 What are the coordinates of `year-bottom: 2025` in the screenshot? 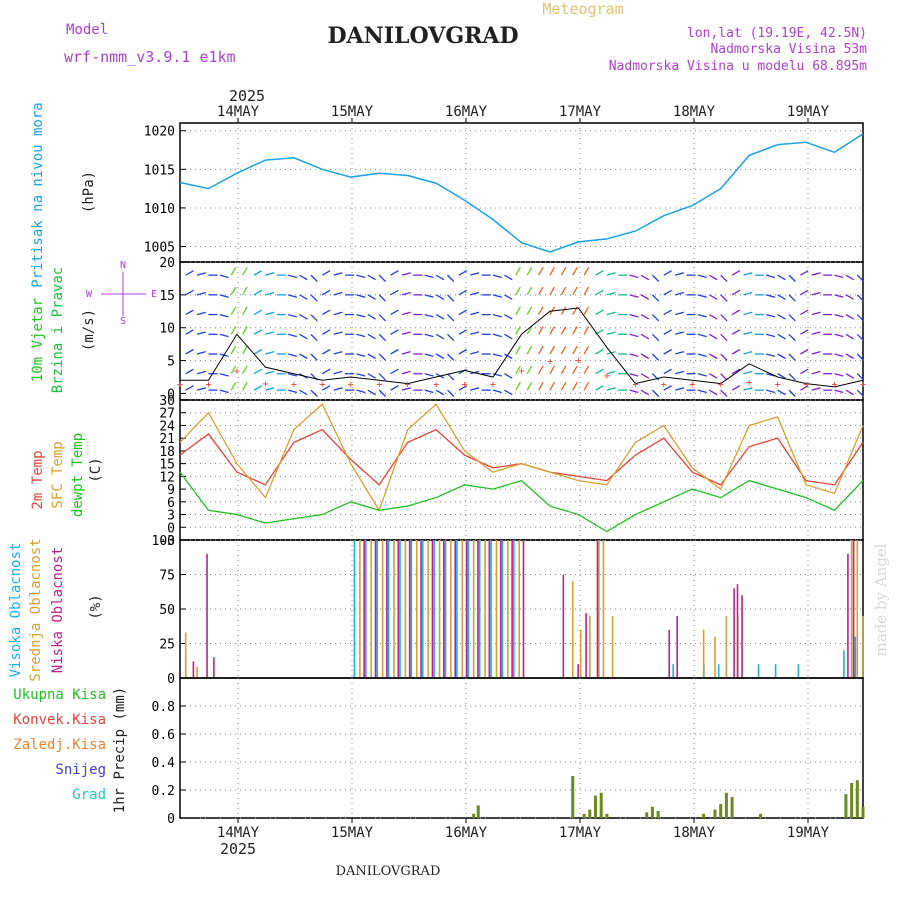 It's located at (238, 849).